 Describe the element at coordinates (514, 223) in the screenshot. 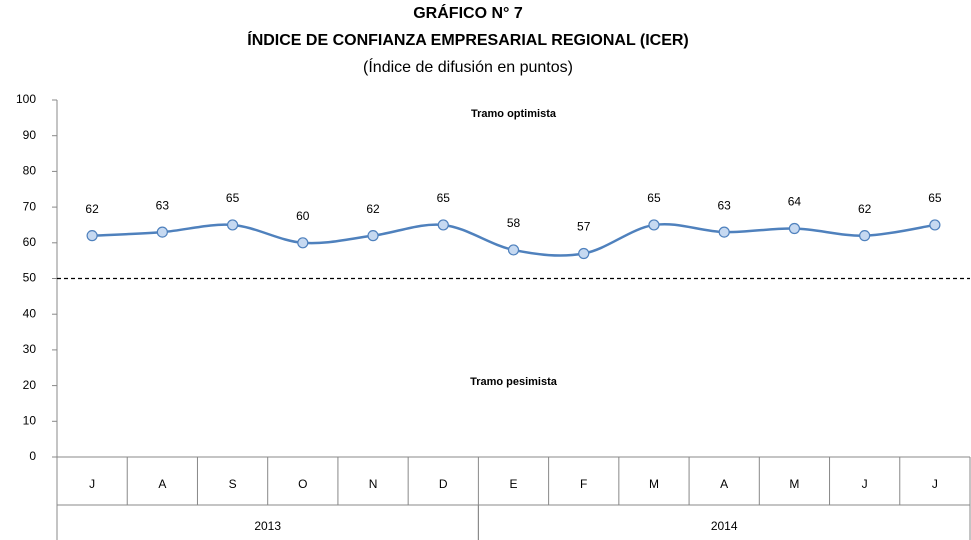

I see `data-label: 58` at that location.